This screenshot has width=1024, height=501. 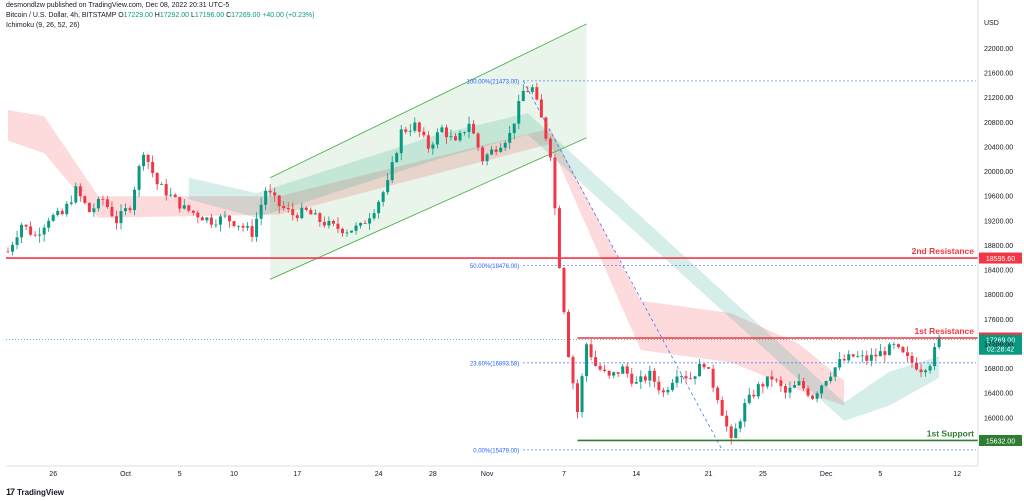 What do you see at coordinates (493, 82) in the screenshot?
I see `fib-level-label: 100.00%(21473.00)` at bounding box center [493, 82].